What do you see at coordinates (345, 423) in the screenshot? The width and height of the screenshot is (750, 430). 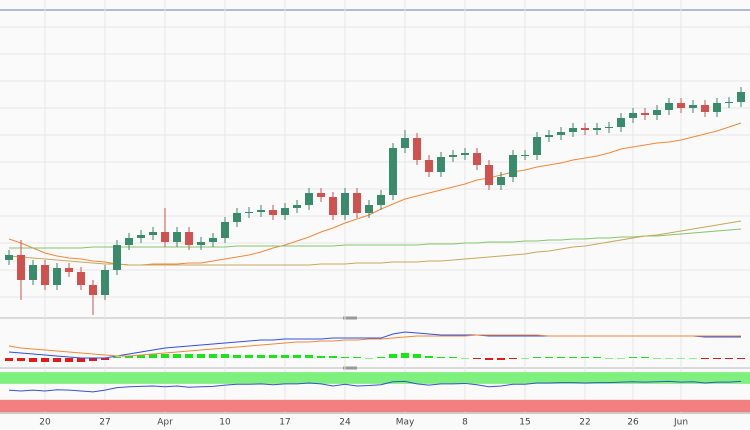 I see `x-tick-label: 24` at bounding box center [345, 423].